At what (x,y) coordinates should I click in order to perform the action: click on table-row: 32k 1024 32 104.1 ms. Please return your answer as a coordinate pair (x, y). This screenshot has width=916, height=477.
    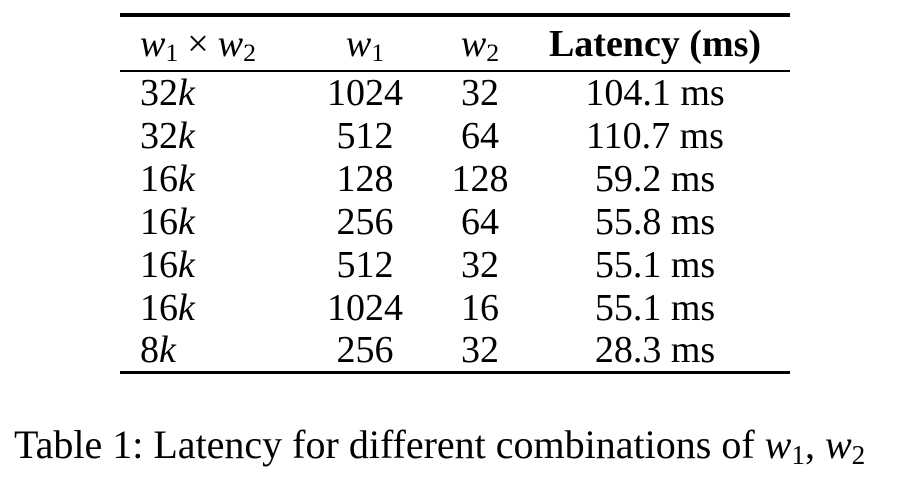
    Looking at the image, I should click on (455, 92).